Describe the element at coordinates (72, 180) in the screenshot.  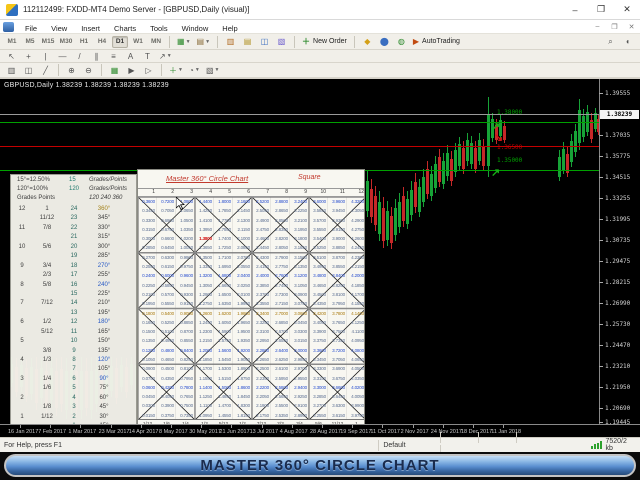
I see `gann-panel-header-row: 15°=12.50% 15 Grades/Points` at that location.